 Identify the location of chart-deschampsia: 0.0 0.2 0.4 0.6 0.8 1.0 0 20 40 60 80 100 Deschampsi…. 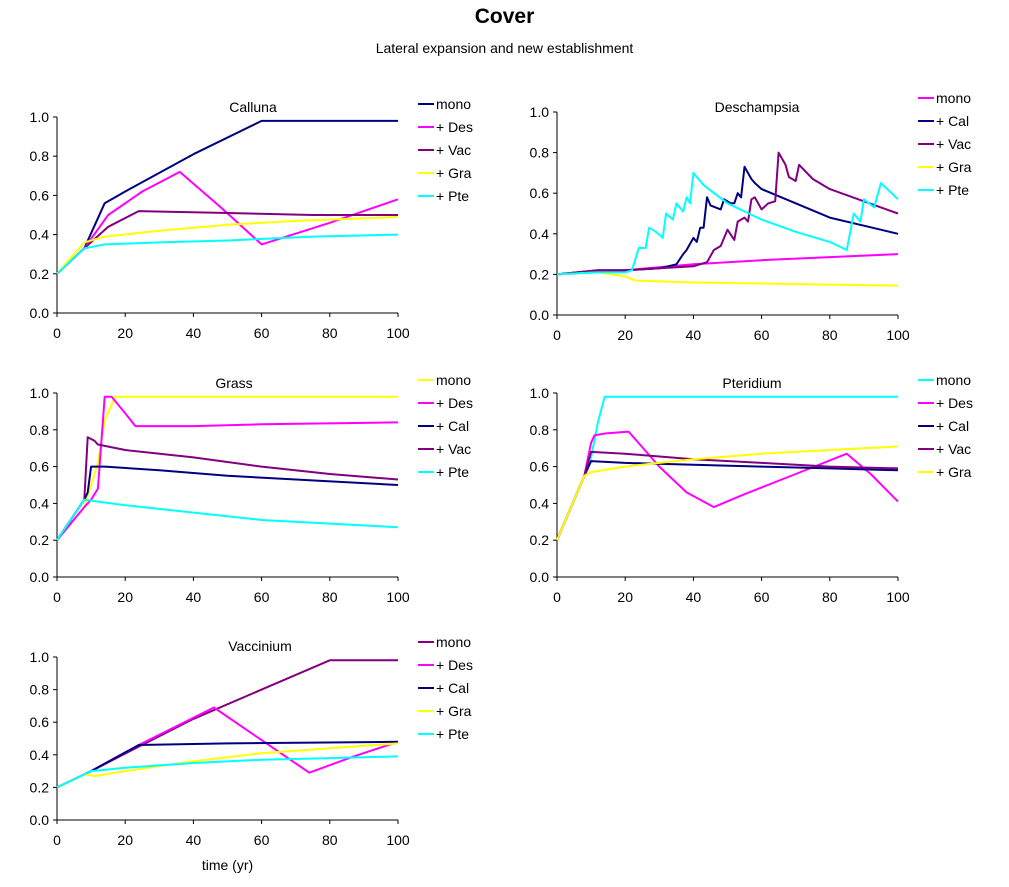
(751, 216).